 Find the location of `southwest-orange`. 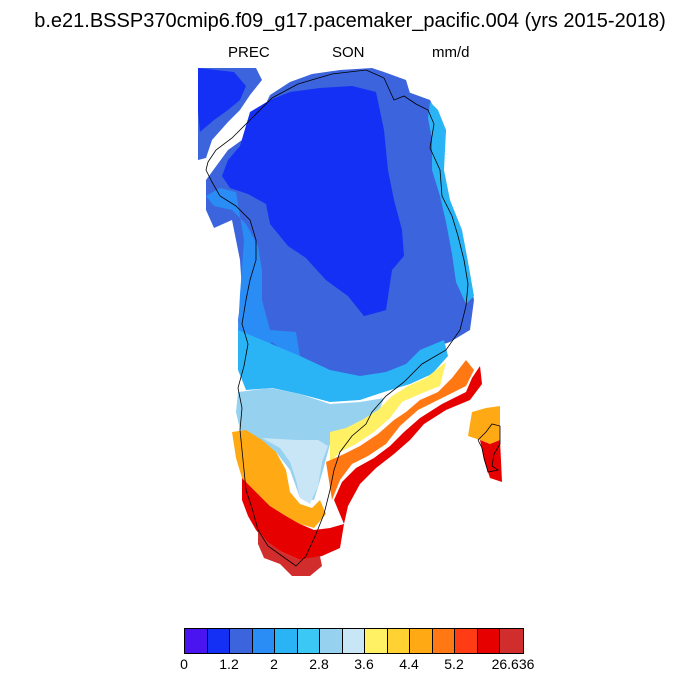

southwest-orange is located at coordinates (279, 479).